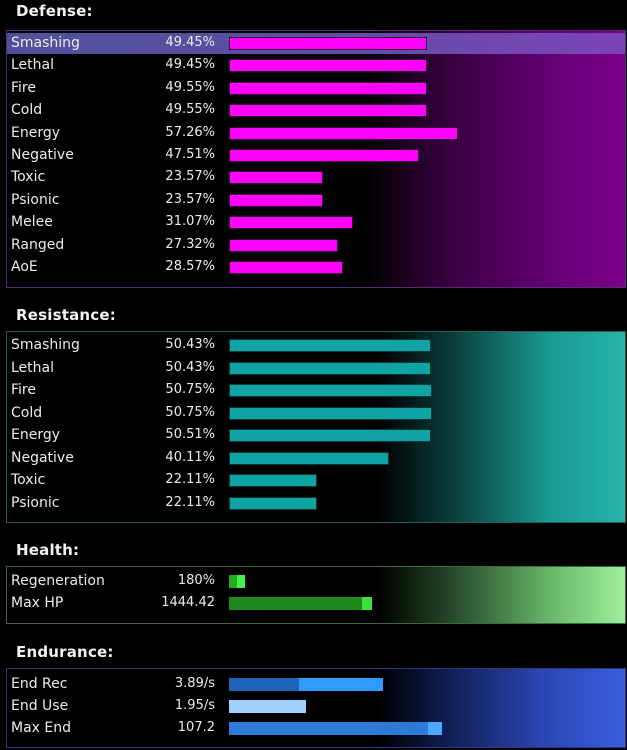  I want to click on max-end-bar, so click(335, 728).